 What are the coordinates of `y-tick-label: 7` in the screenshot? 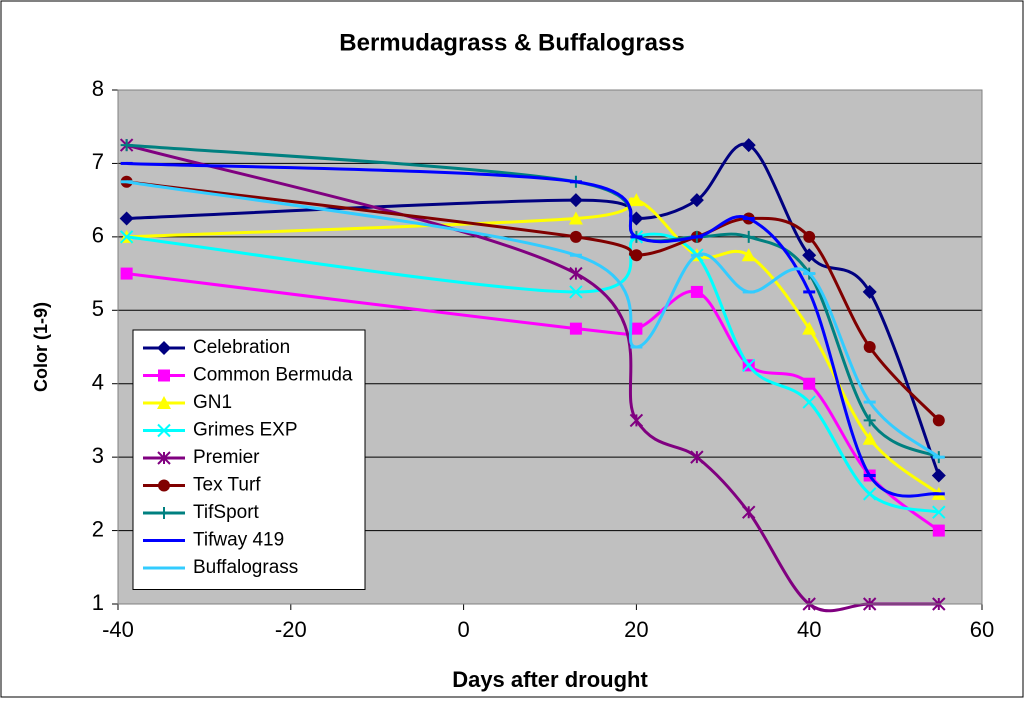 It's located at (98, 161).